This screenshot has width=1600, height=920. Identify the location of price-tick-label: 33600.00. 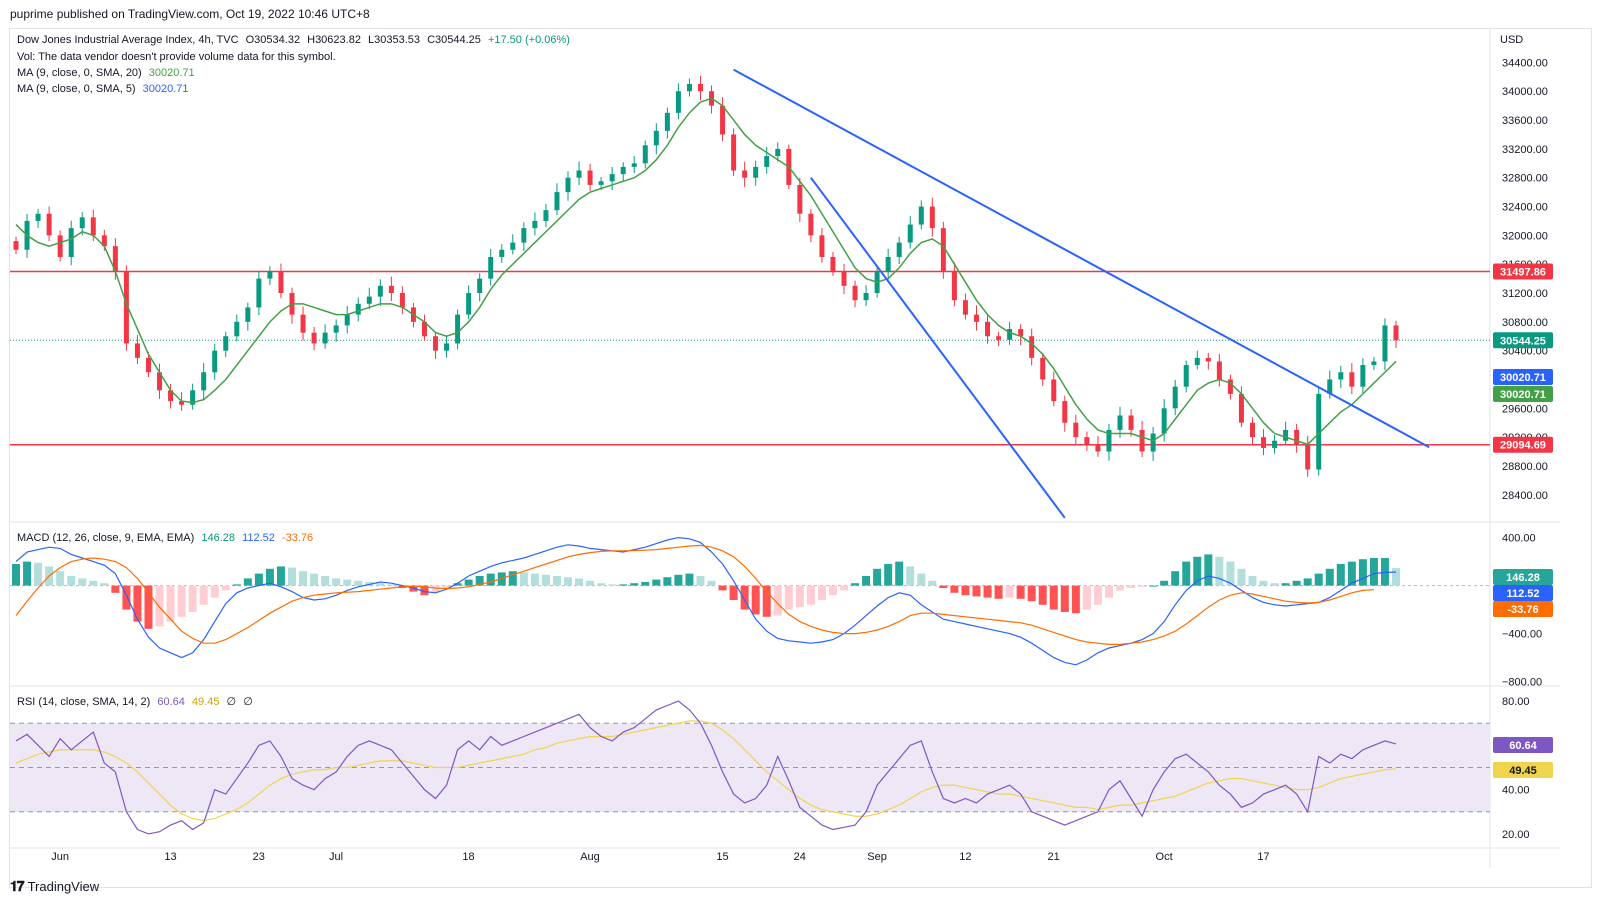
(1525, 121).